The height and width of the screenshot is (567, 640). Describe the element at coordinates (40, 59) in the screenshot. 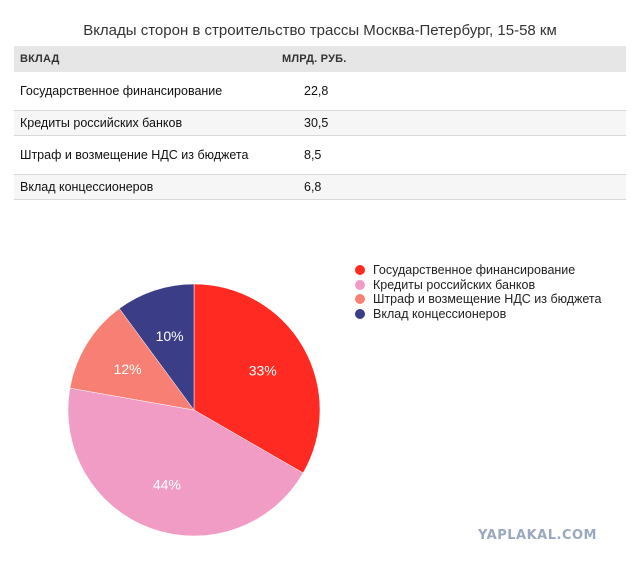

I see `header-contribution: ВКЛАД` at that location.